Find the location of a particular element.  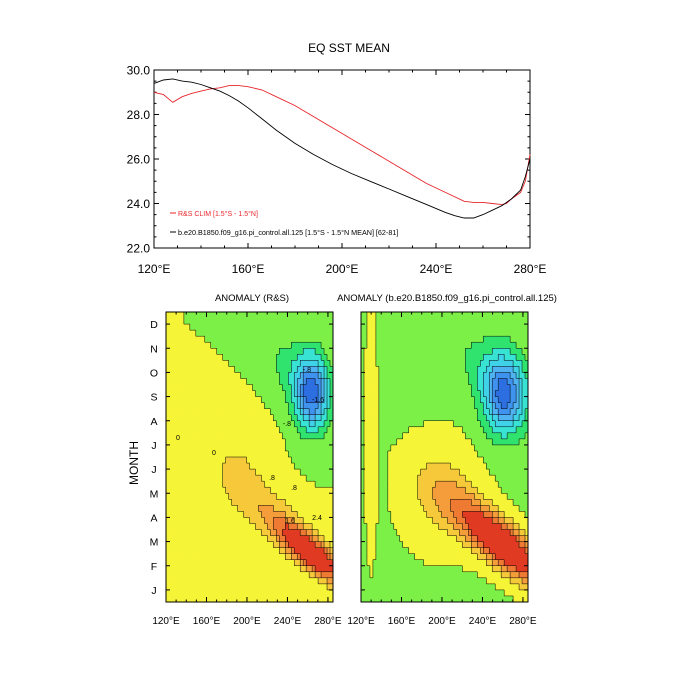

panel-x-tick-label: 200°E is located at coordinates (247, 621).